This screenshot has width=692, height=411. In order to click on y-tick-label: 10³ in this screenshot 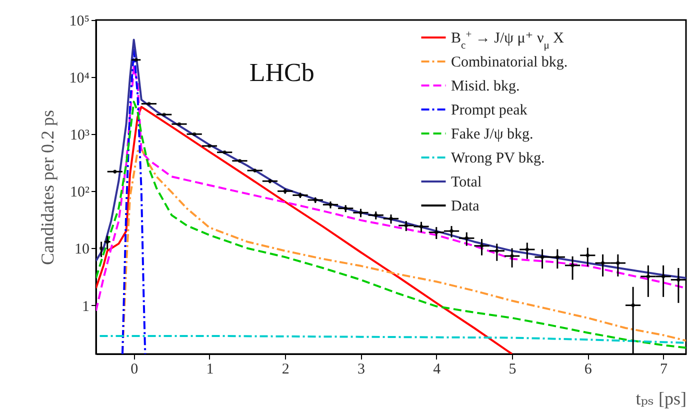, I will do `click(80, 136)`.